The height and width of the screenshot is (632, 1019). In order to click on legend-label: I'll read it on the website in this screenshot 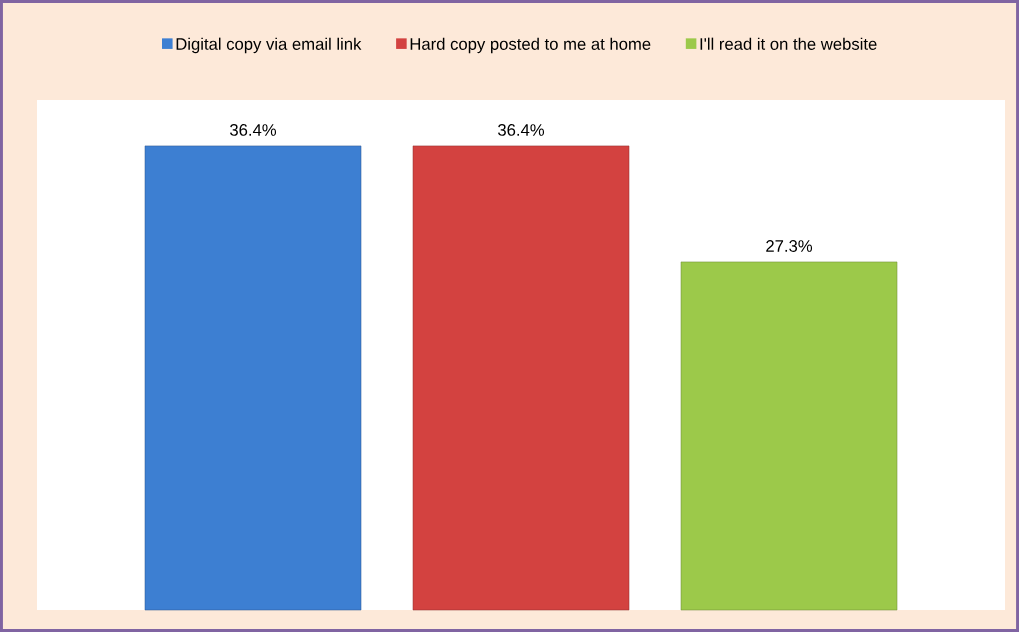, I will do `click(788, 43)`.